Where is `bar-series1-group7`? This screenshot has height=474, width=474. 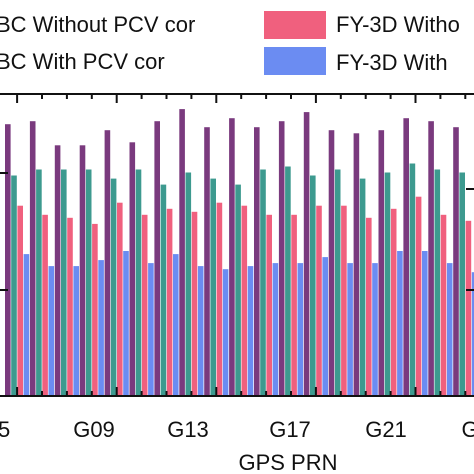
bar-series1-group7 is located at coordinates (188, 284).